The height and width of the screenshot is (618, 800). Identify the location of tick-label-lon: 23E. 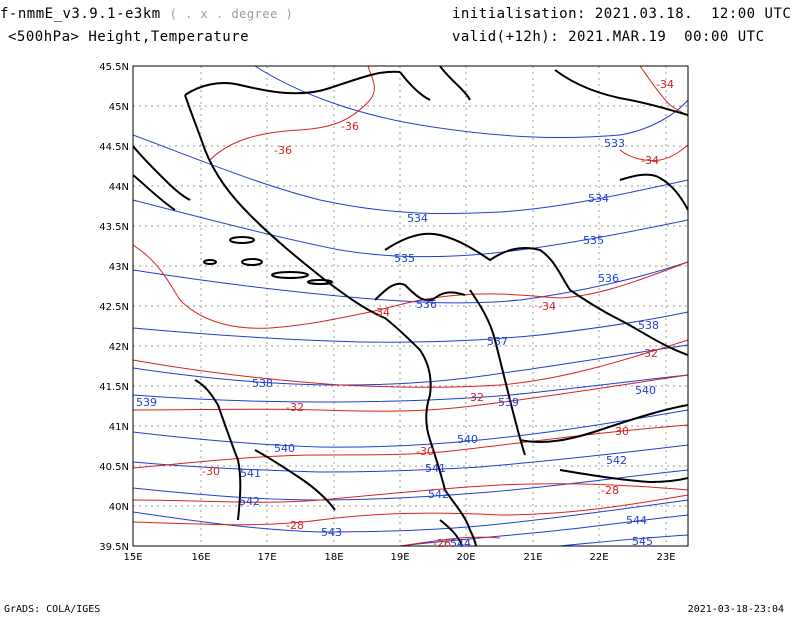
(665, 557).